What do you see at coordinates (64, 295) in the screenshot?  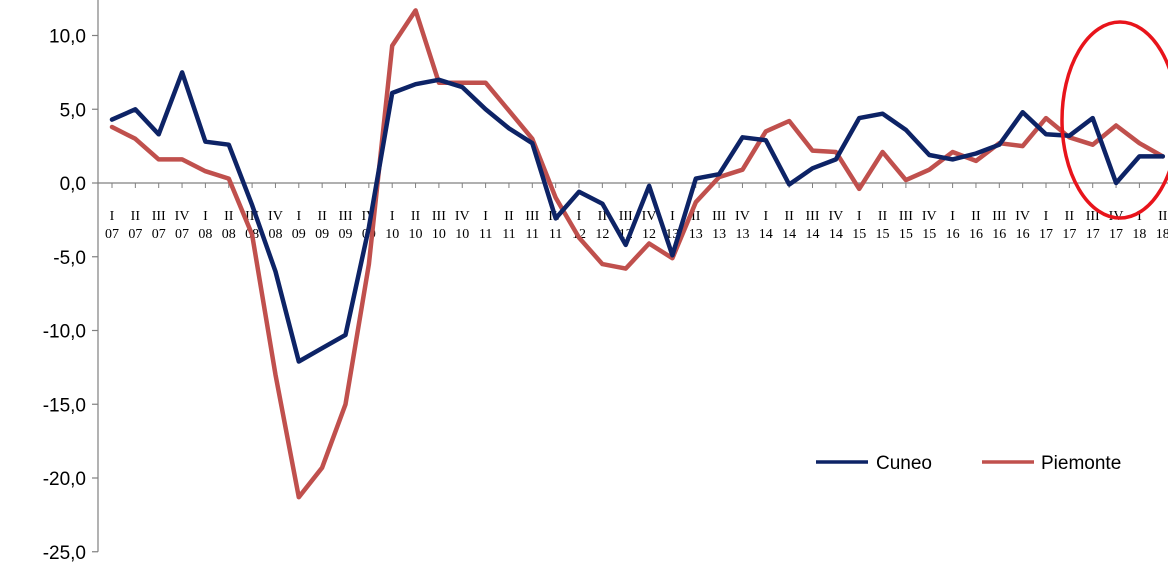 I see `y-tick-labels: 10,0 5,0 0,0 -5,0 -10,0 -15,0 -20,0 -25,0` at bounding box center [64, 295].